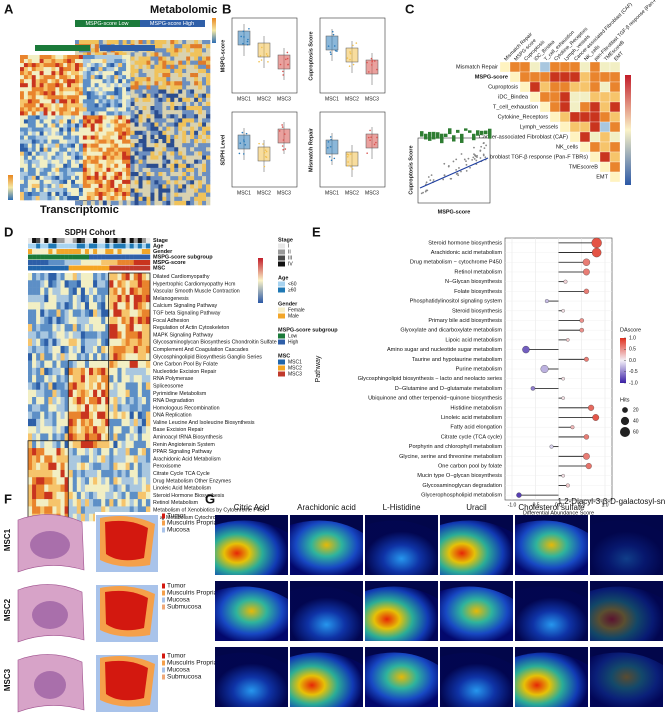  I want to click on row-label: Melanogenesis, so click(171, 299).